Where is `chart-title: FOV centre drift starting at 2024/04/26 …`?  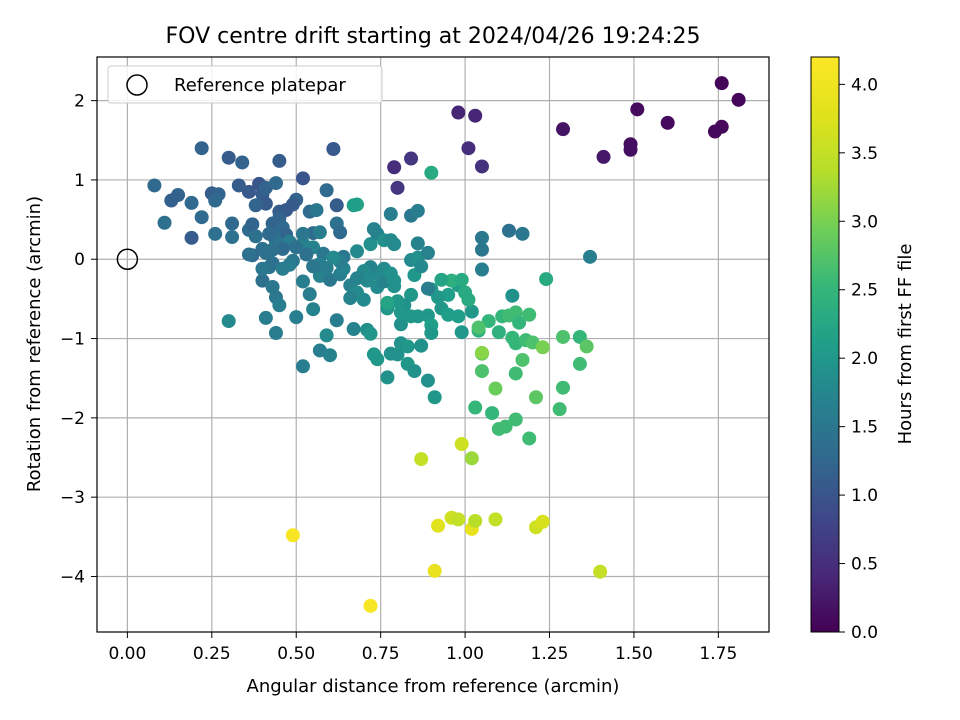
chart-title: FOV centre drift starting at 2024/04/26 … is located at coordinates (433, 36).